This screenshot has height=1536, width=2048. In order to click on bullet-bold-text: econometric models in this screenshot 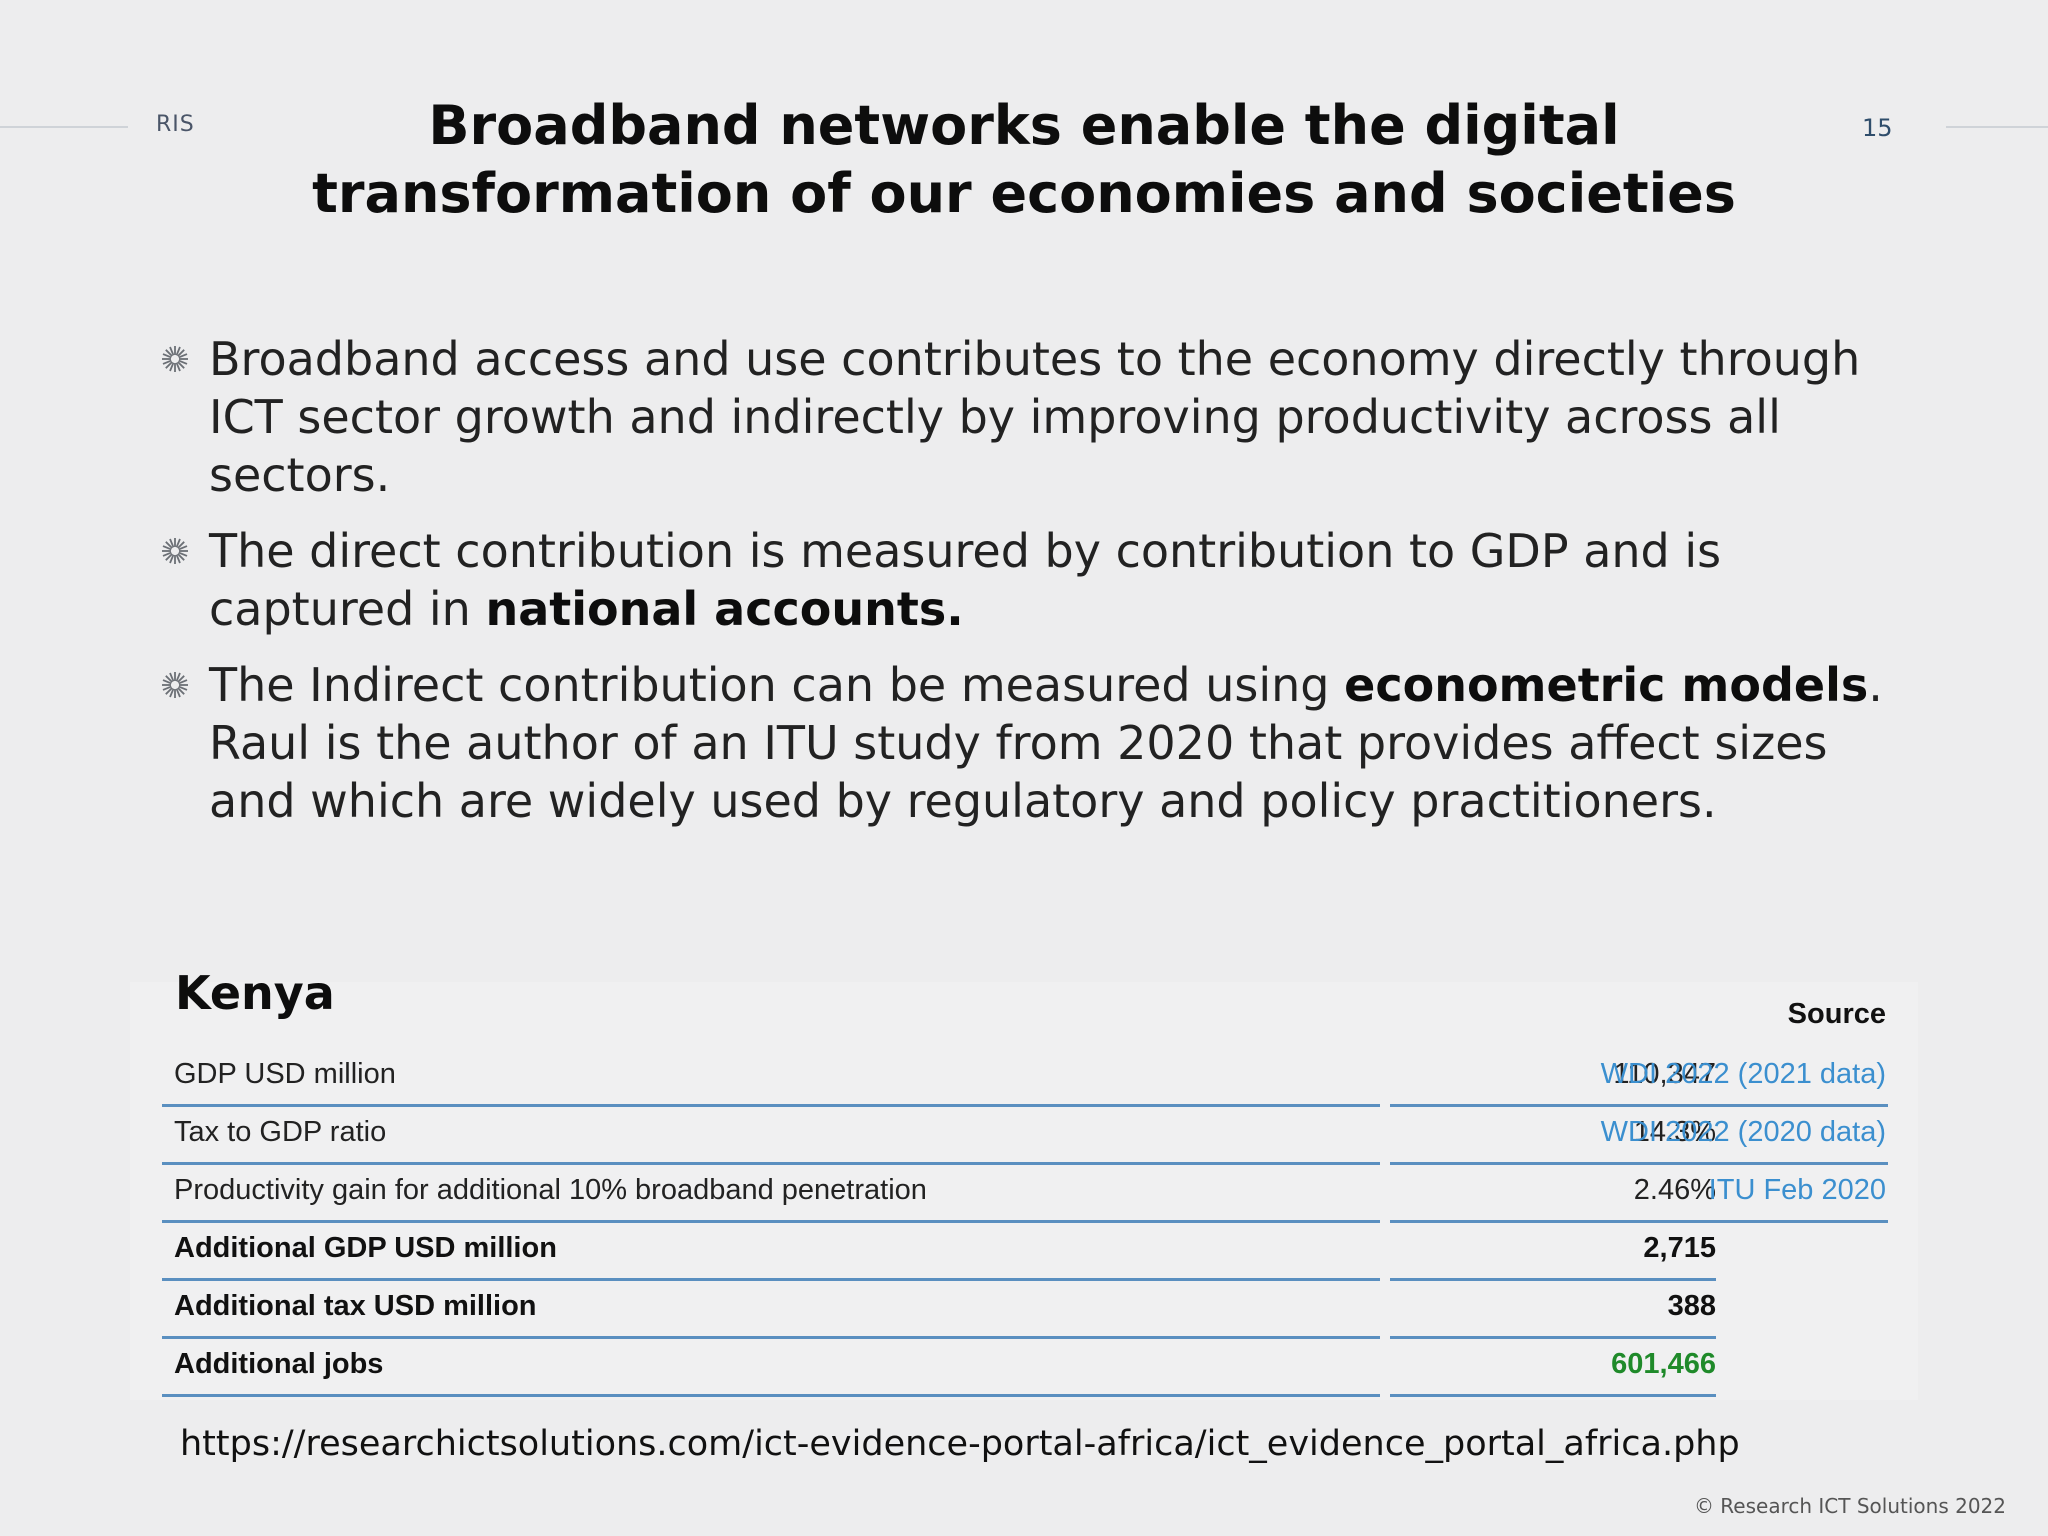, I will do `click(1606, 685)`.